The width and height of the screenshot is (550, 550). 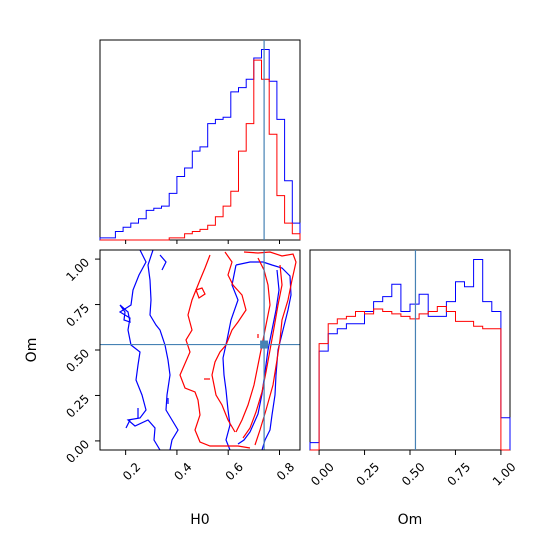 I want to click on red-contour-inner, so click(x=262, y=351).